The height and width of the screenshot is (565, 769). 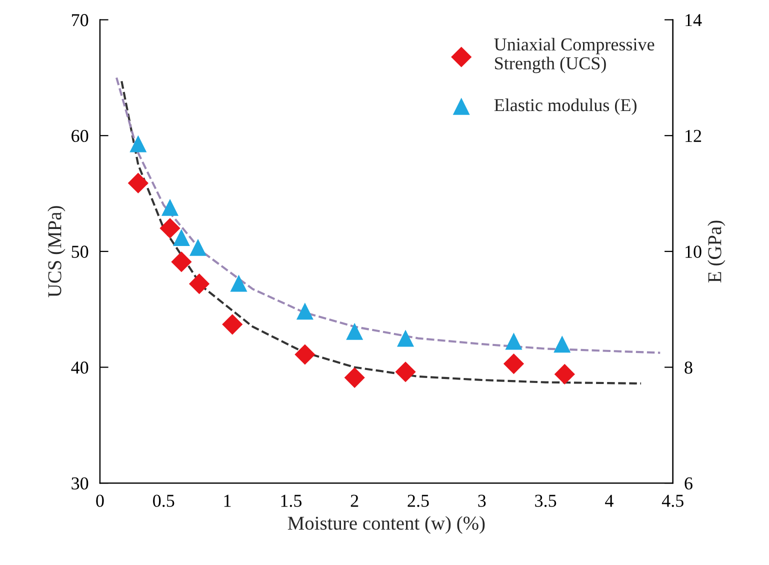 What do you see at coordinates (694, 20) in the screenshot?
I see `y2-tick-label: 14` at bounding box center [694, 20].